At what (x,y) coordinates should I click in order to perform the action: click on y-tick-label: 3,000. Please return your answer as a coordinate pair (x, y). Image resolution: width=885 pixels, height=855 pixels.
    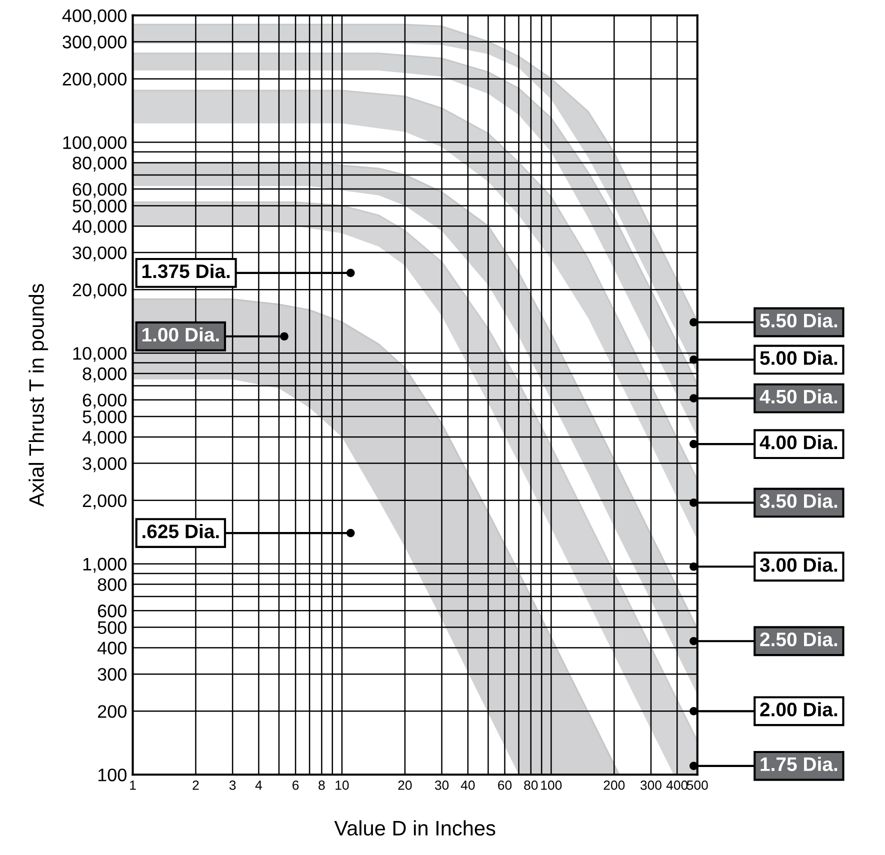
    Looking at the image, I should click on (104, 464).